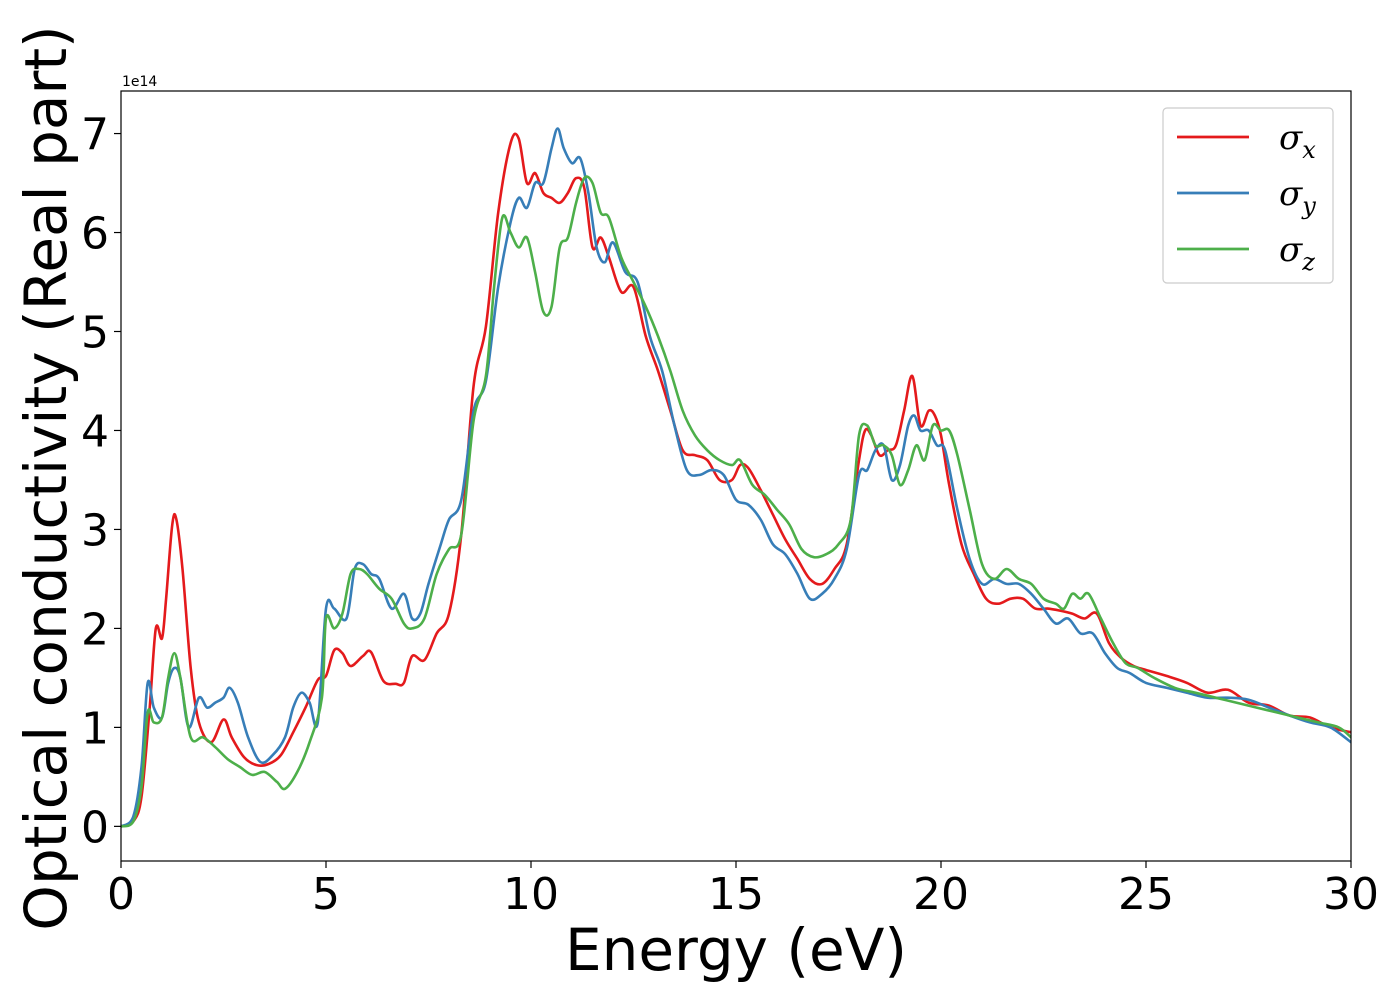 This screenshot has height=1000, width=1400. Describe the element at coordinates (95, 530) in the screenshot. I see `y-tick-label: 3` at that location.